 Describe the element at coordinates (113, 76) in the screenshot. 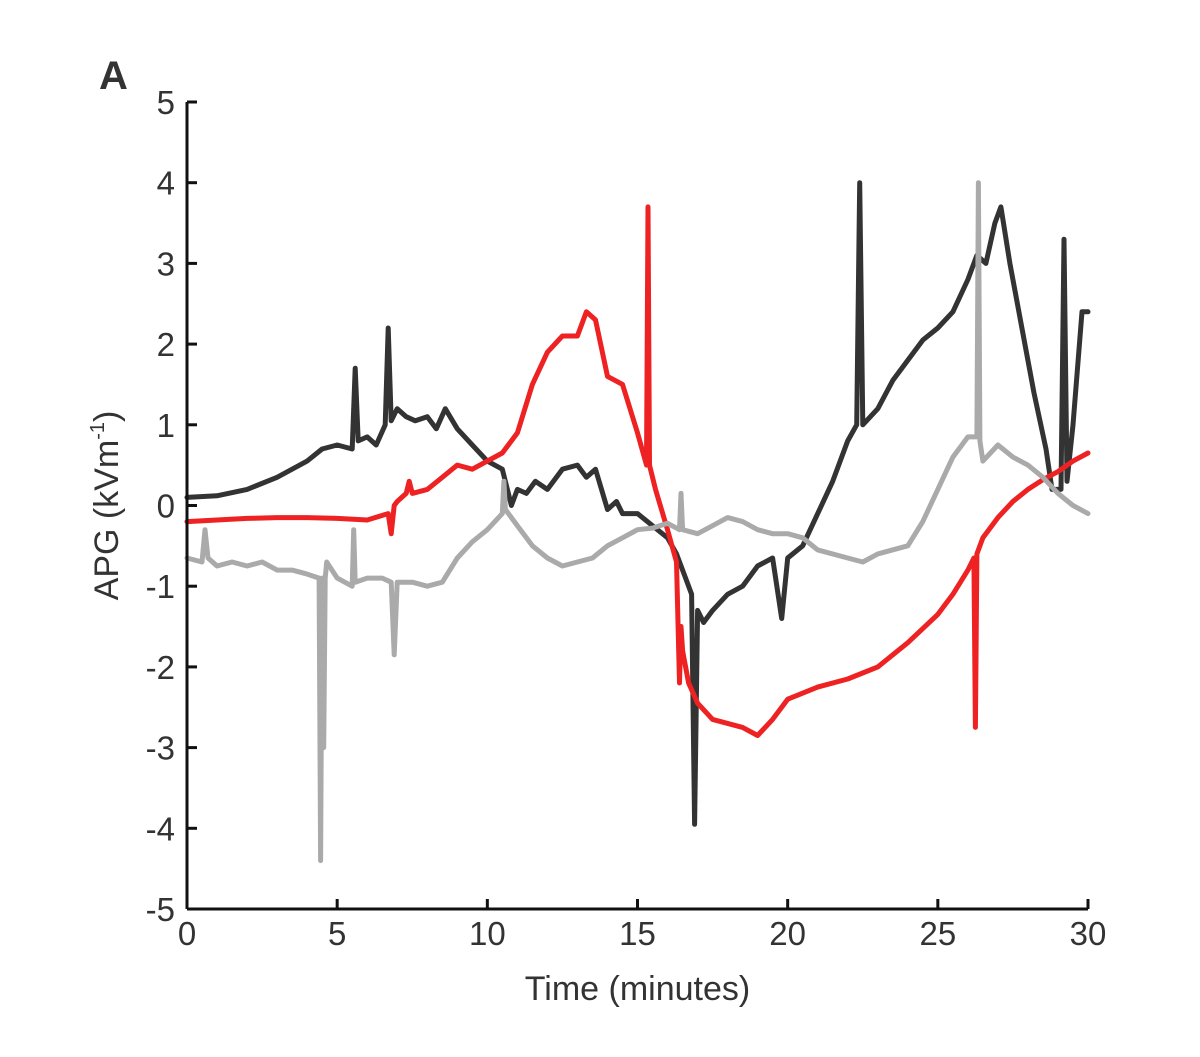

I see `panel-label: A` at that location.